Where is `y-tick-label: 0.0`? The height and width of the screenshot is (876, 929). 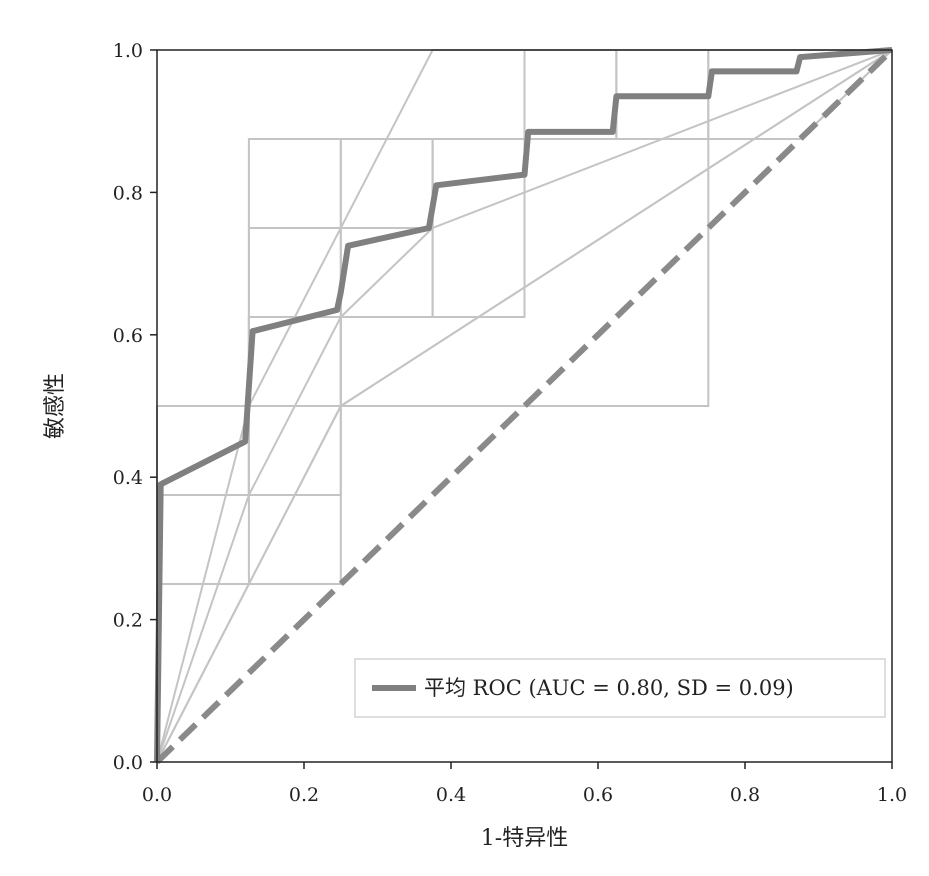 y-tick-label: 0.0 is located at coordinates (128, 763).